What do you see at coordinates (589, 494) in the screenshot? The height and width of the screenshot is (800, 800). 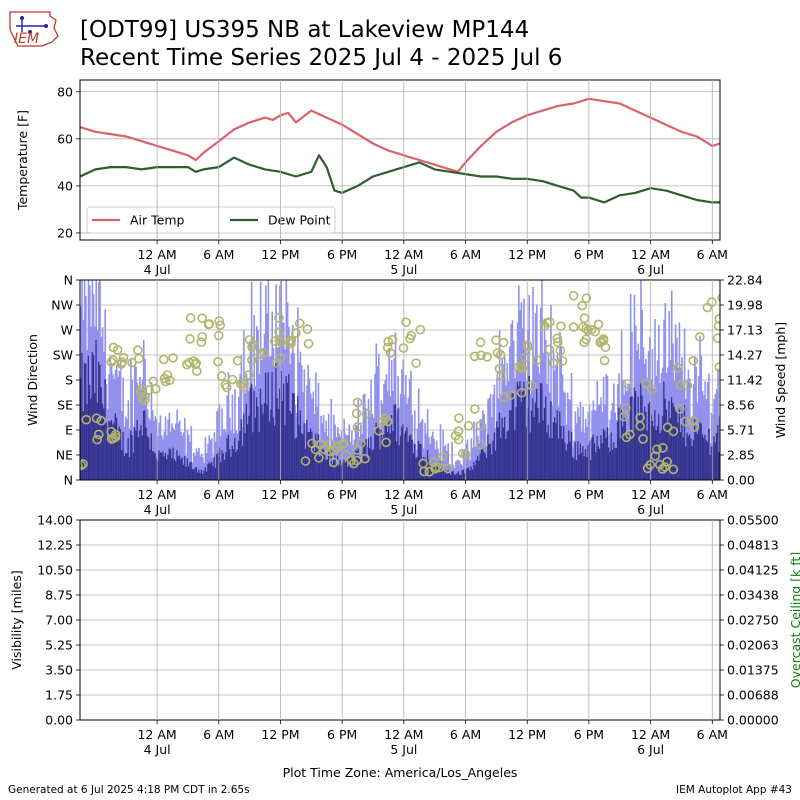 I see `x-tick-label: 6 PM` at bounding box center [589, 494].